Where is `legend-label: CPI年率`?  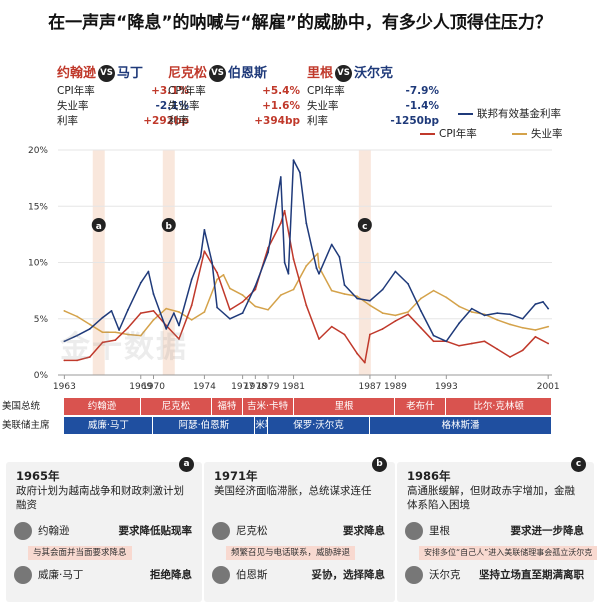
legend-label: CPI年率 is located at coordinates (458, 134).